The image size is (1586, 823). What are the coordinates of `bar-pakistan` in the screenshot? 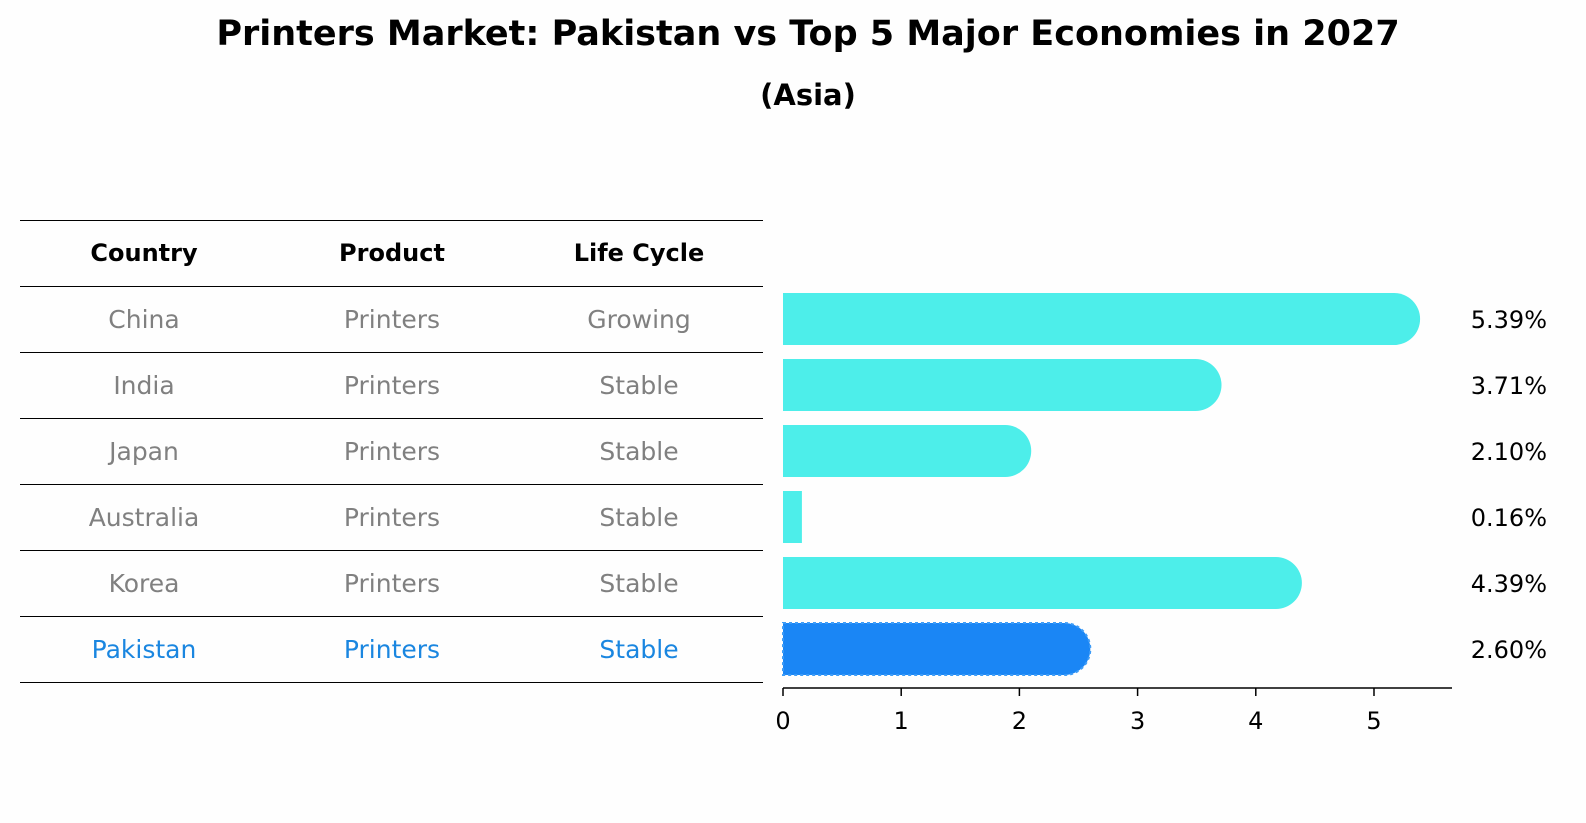 It's located at (937, 649).